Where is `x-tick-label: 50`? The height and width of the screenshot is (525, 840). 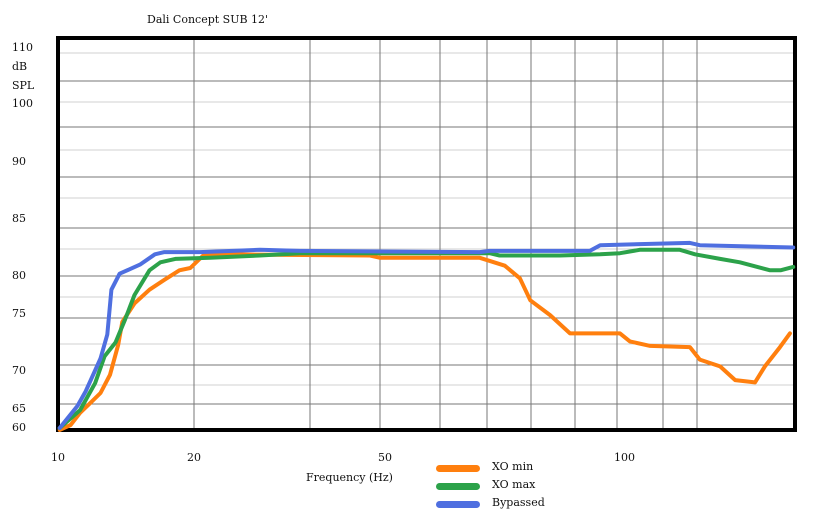 x-tick-label: 50 is located at coordinates (385, 457).